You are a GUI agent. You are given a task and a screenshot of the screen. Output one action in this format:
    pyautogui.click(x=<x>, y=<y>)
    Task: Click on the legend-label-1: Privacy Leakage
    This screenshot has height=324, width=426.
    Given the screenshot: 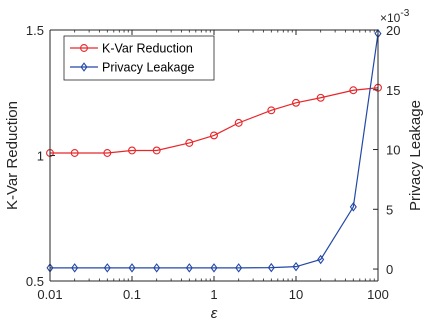 What is the action you would take?
    pyautogui.click(x=148, y=68)
    